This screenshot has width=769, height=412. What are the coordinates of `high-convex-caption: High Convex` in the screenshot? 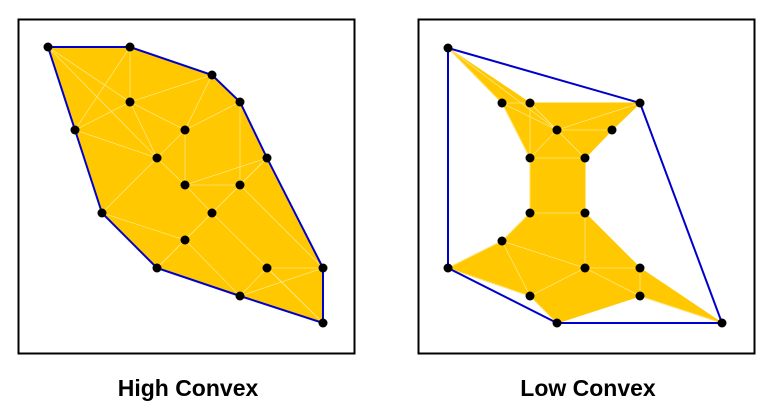 It's located at (188, 388).